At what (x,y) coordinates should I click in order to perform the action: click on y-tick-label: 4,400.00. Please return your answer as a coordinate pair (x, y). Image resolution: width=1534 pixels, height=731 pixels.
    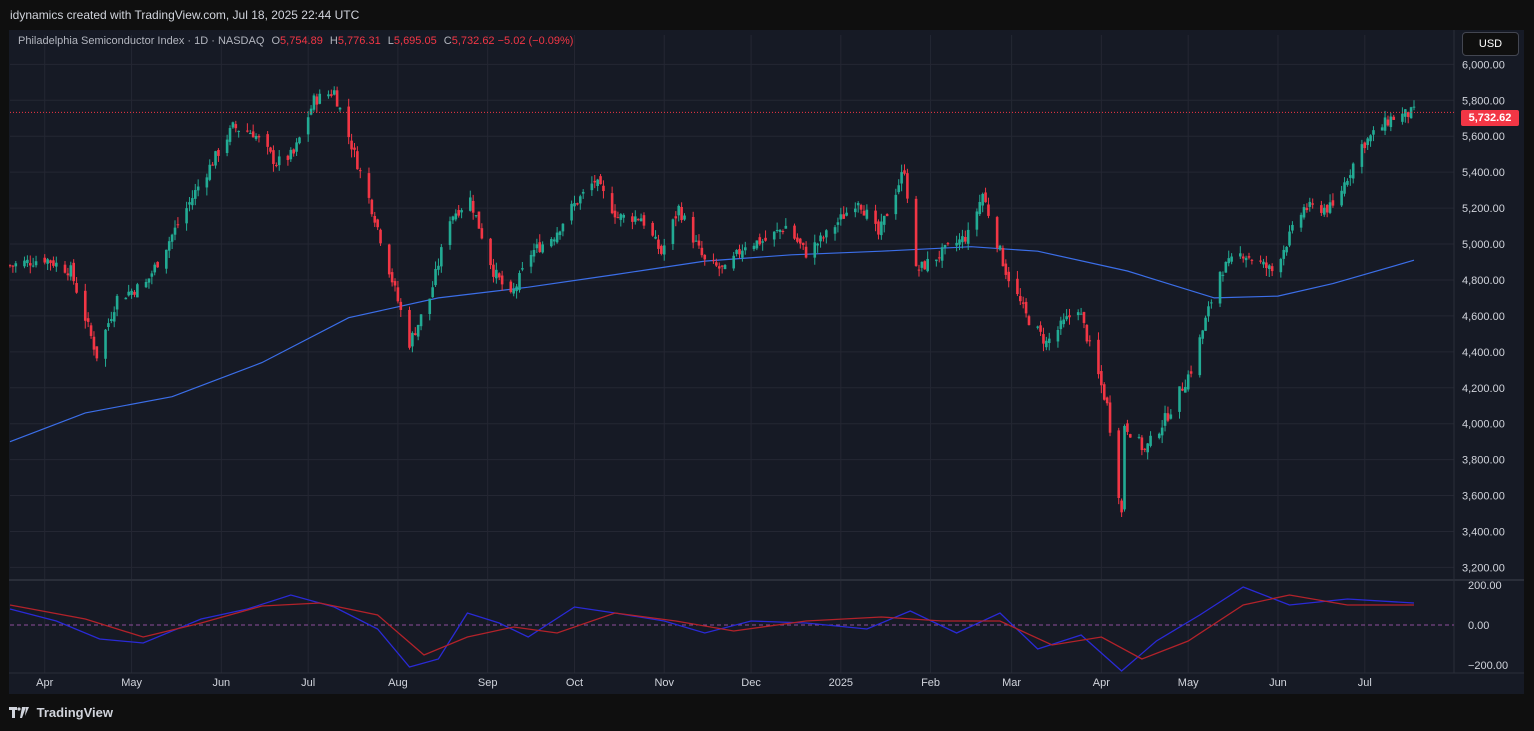
    Looking at the image, I should click on (1483, 353).